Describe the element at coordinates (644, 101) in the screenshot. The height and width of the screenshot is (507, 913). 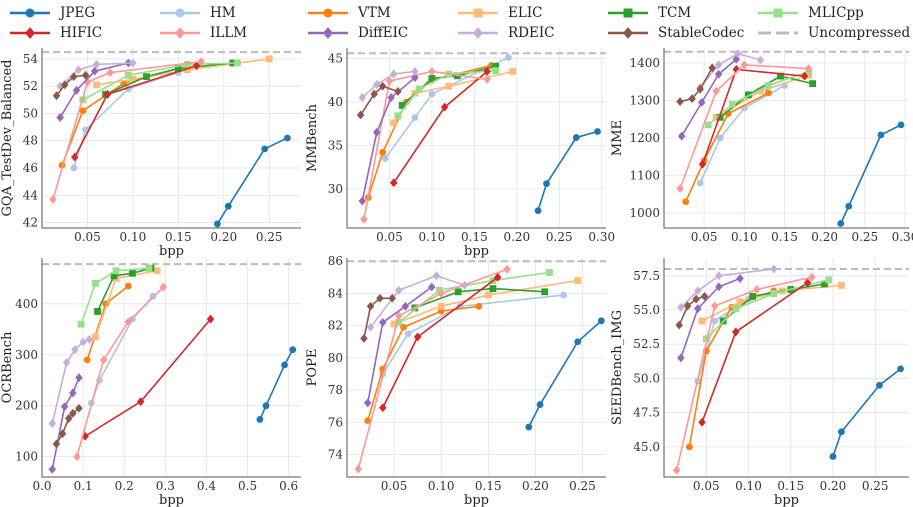
I see `y-tick-label: 1300` at that location.